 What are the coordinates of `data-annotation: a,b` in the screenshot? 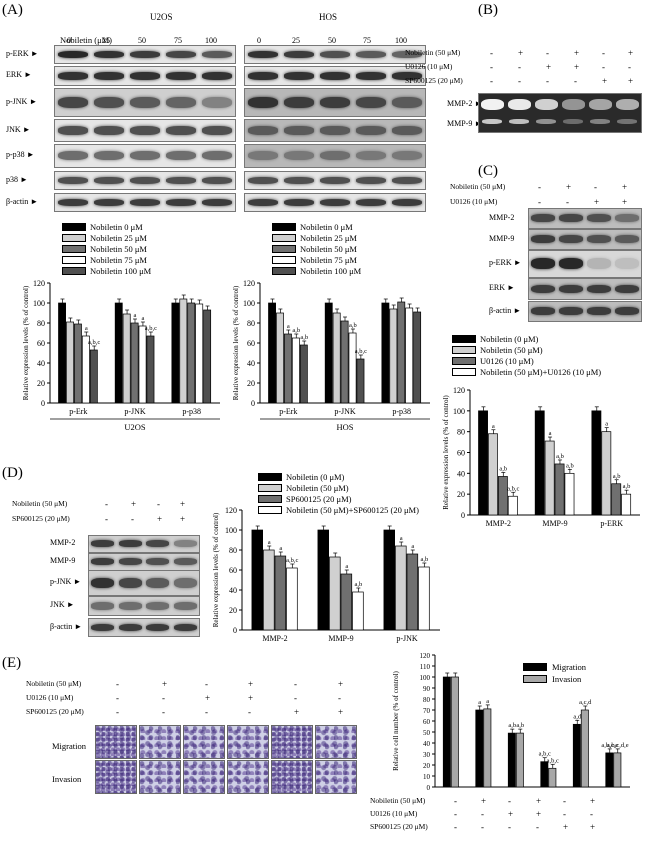 It's located at (617, 476).